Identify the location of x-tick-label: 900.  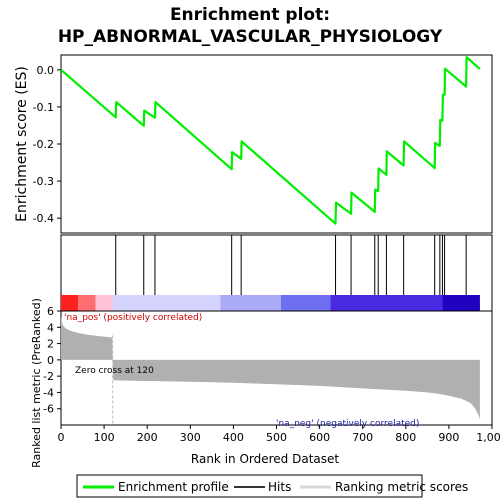
(448, 437).